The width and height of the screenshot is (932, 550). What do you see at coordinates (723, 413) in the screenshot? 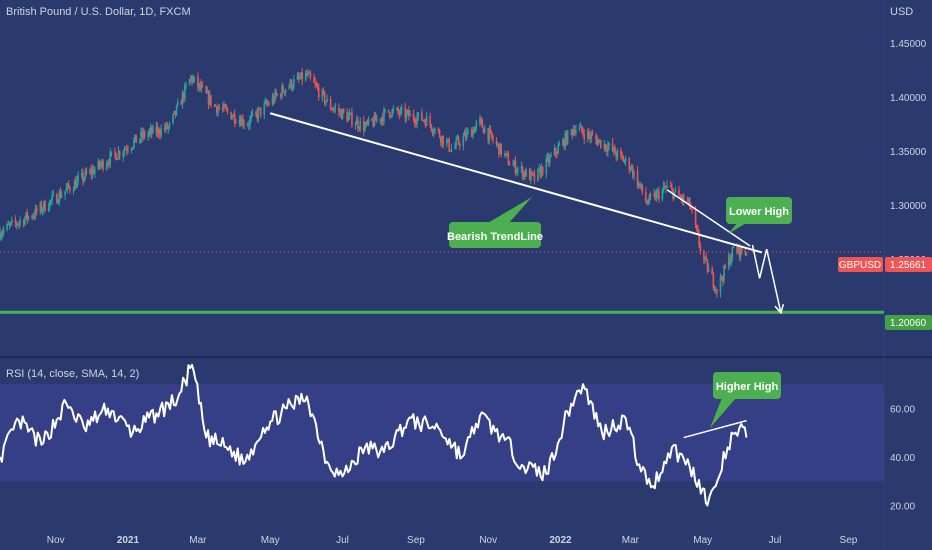
I see `callout-pointer` at bounding box center [723, 413].